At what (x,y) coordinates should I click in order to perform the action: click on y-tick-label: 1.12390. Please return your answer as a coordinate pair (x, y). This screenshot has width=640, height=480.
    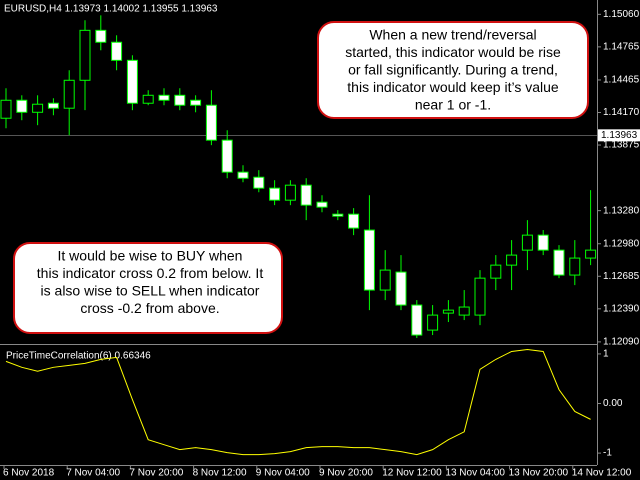
    Looking at the image, I should click on (621, 308).